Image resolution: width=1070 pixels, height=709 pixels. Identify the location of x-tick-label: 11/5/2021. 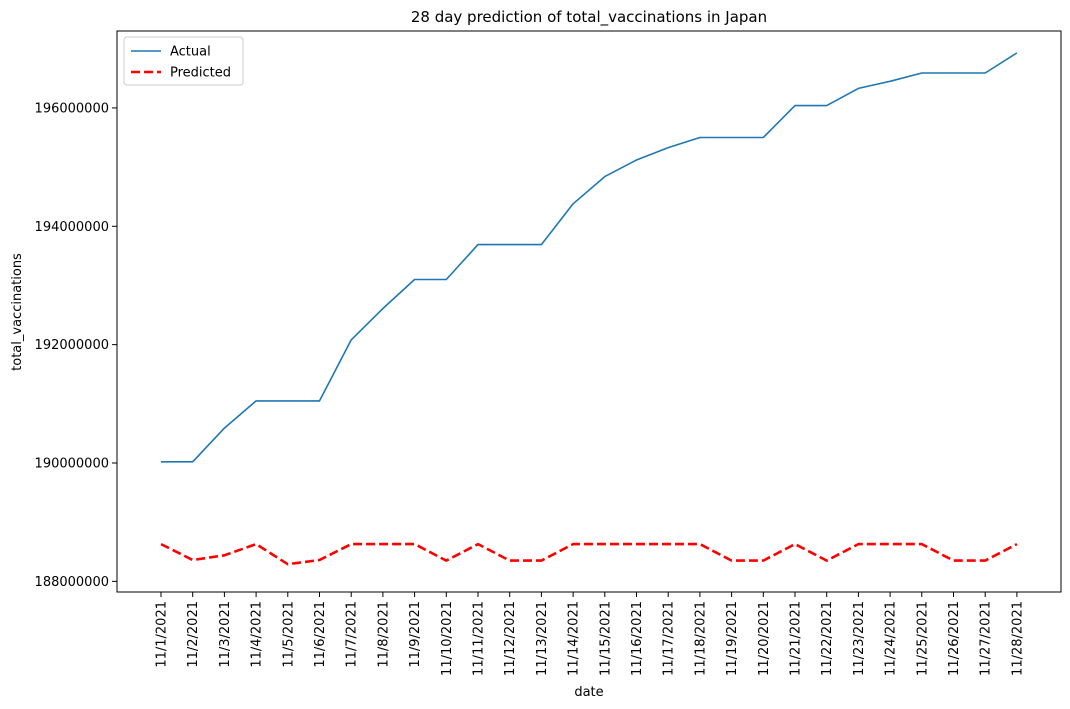
(288, 634).